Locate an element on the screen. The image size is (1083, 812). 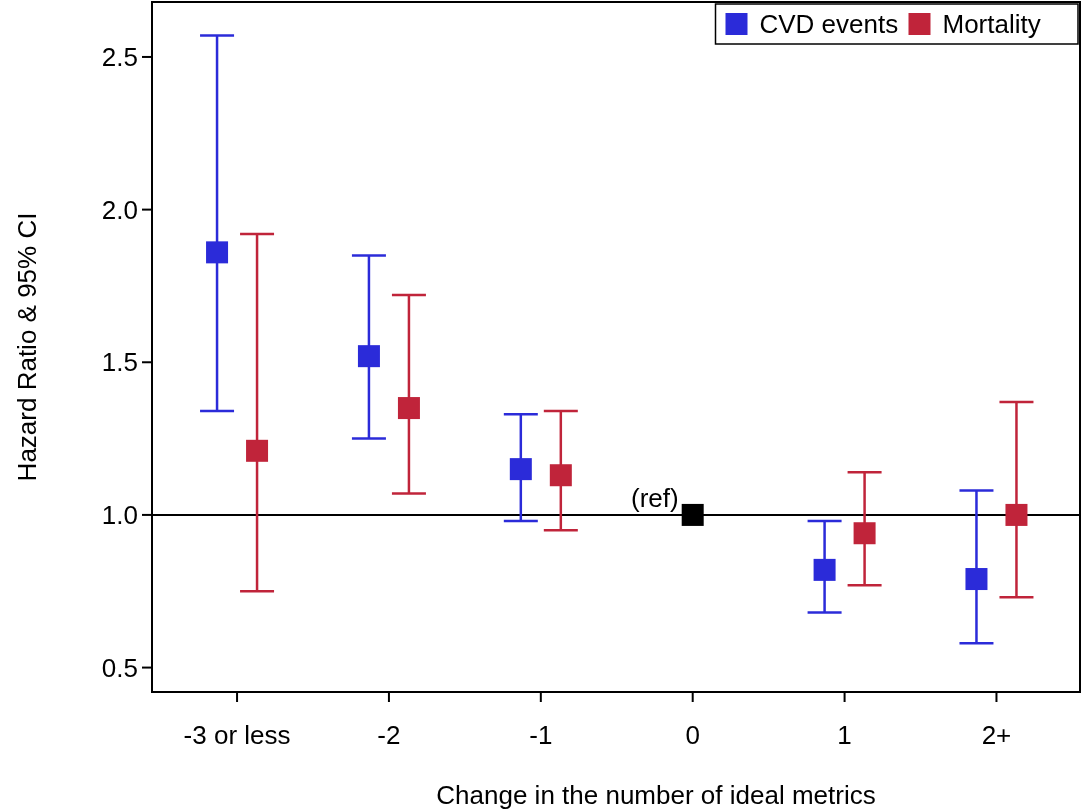
x-tick-label: 2+ is located at coordinates (996, 735).